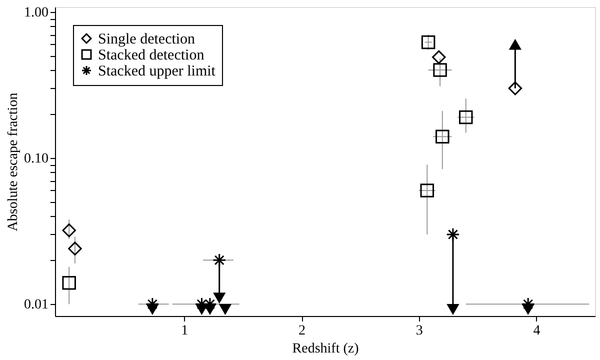 The image size is (600, 360). Describe the element at coordinates (151, 56) in the screenshot. I see `legend-label: Stacked detection` at that location.